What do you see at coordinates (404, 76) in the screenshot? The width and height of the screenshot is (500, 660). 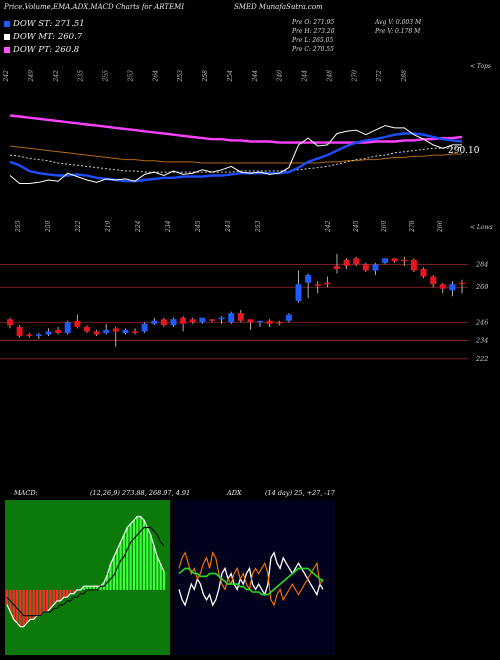 I see `ema-top-label: 288` at bounding box center [404, 76].